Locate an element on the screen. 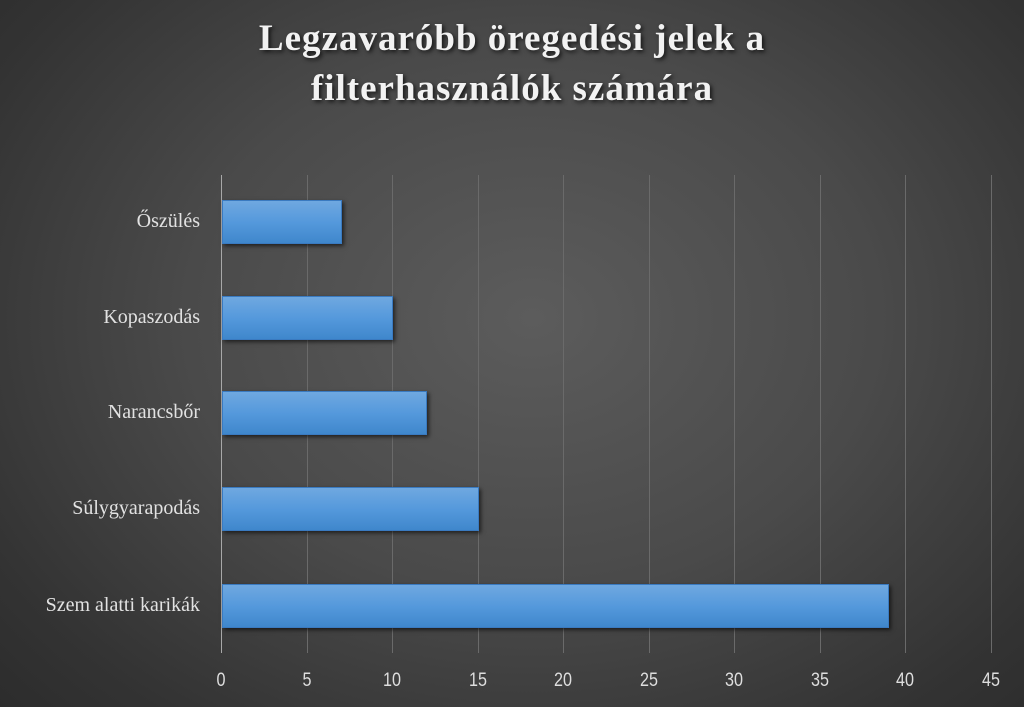 Image resolution: width=1024 pixels, height=707 pixels. x-tick-label: 10 is located at coordinates (392, 680).